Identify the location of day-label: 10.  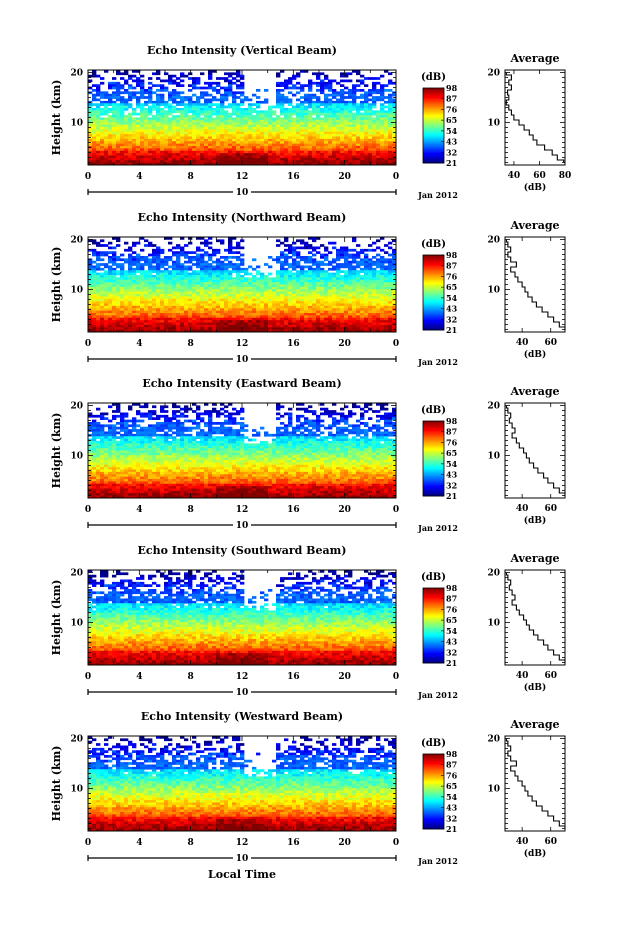
(242, 193).